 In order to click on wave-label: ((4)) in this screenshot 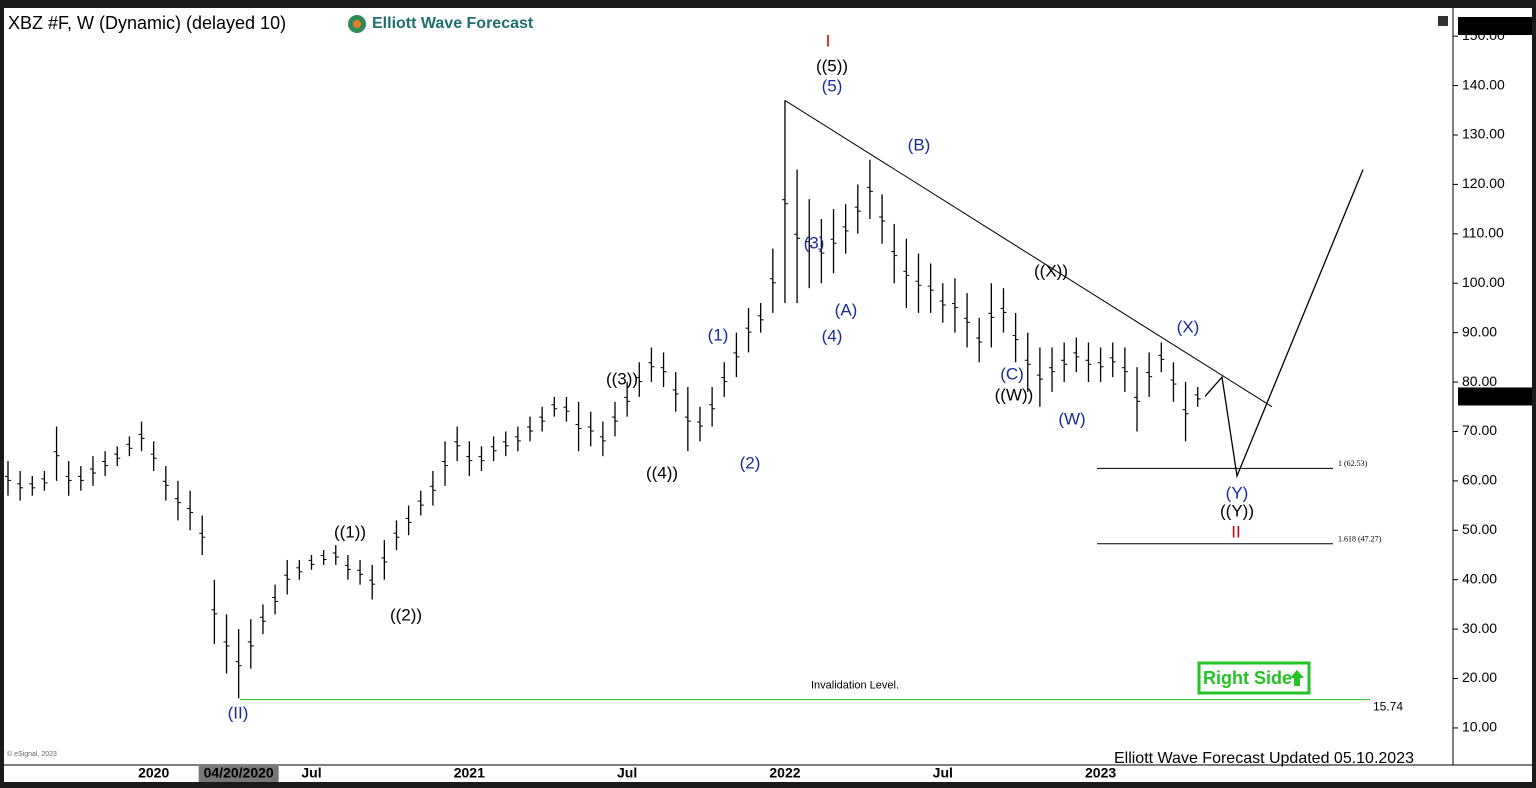, I will do `click(662, 472)`.